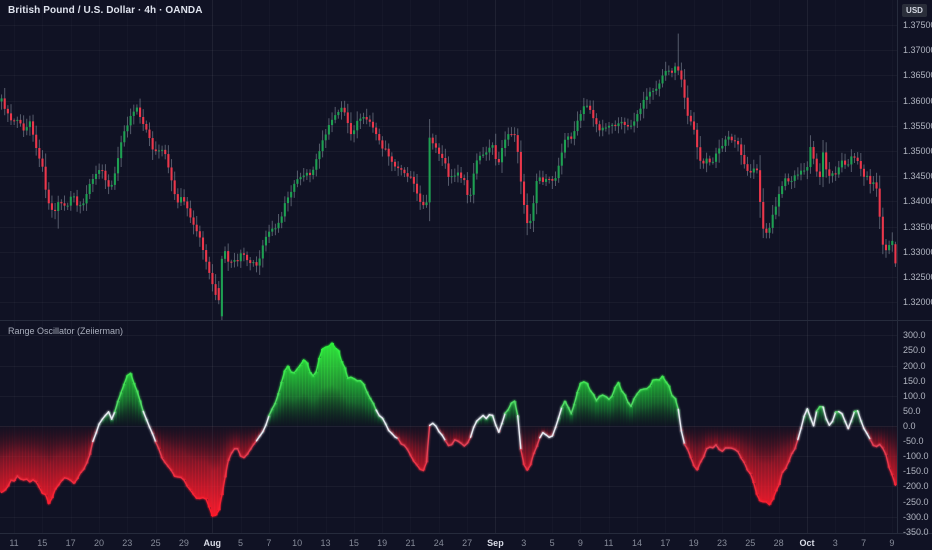 This screenshot has width=932, height=550. What do you see at coordinates (916, 486) in the screenshot?
I see `oscillator-axis-tick: -200.0` at bounding box center [916, 486].